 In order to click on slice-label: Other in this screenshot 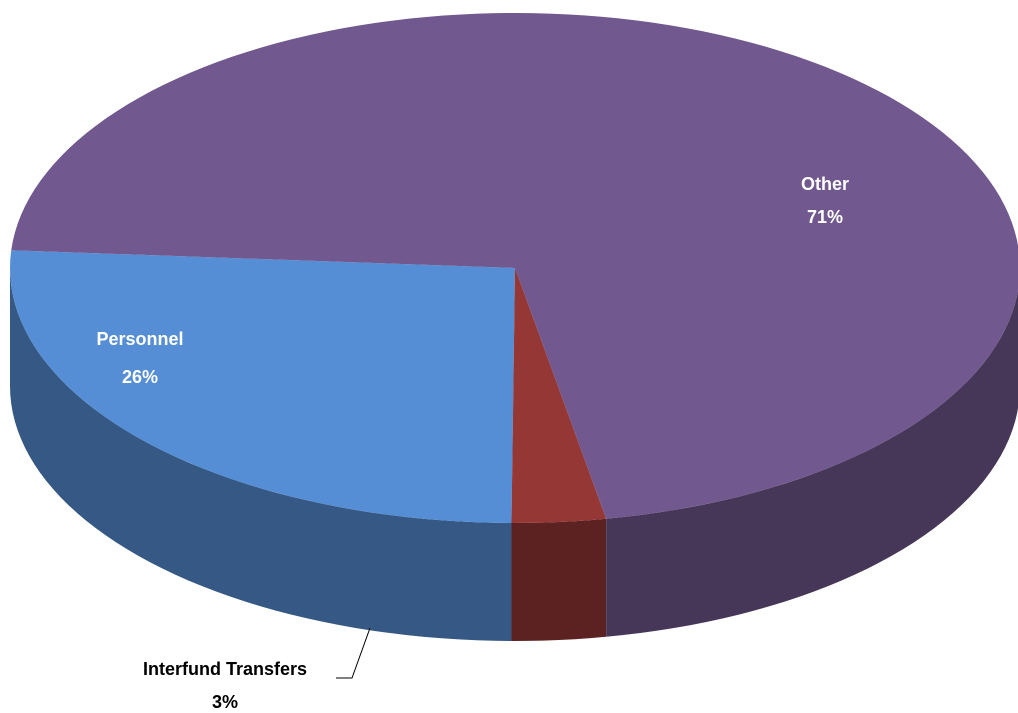, I will do `click(825, 184)`.